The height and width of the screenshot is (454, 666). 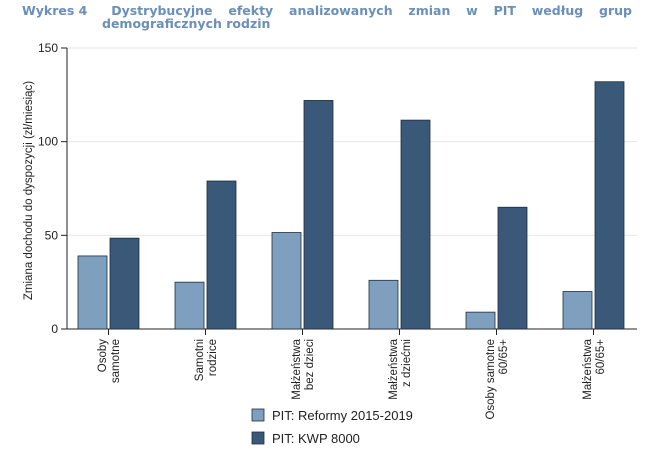 What do you see at coordinates (310, 364) in the screenshot?
I see `category-label-line: bez dzieci` at bounding box center [310, 364].